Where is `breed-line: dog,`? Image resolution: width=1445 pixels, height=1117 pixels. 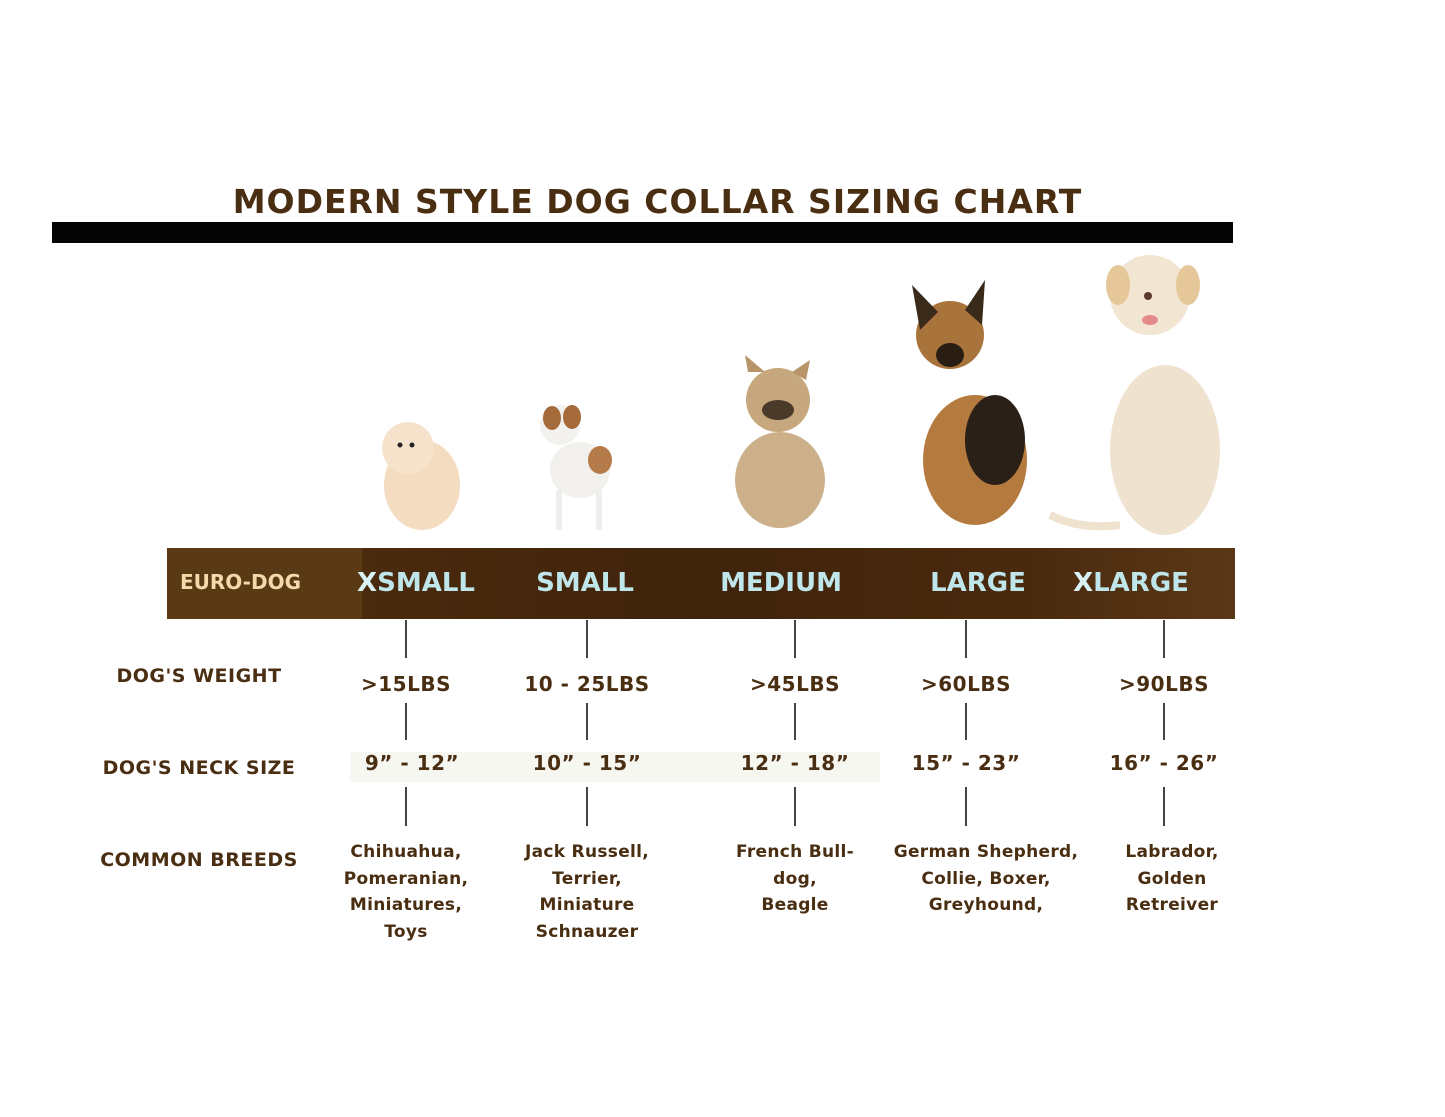 breed-line: dog, is located at coordinates (795, 878).